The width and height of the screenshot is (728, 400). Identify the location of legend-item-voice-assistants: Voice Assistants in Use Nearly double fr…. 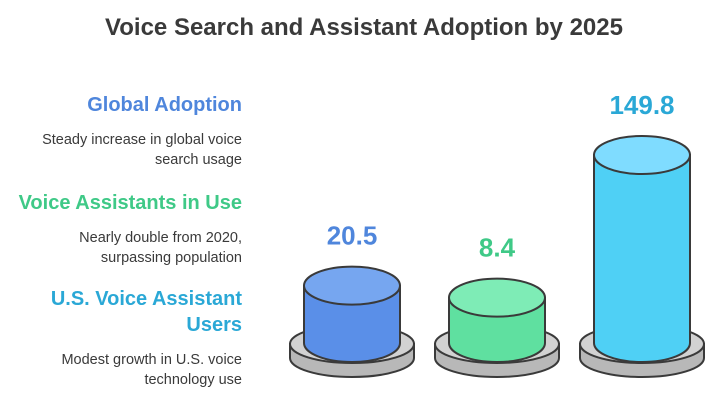
(126, 229).